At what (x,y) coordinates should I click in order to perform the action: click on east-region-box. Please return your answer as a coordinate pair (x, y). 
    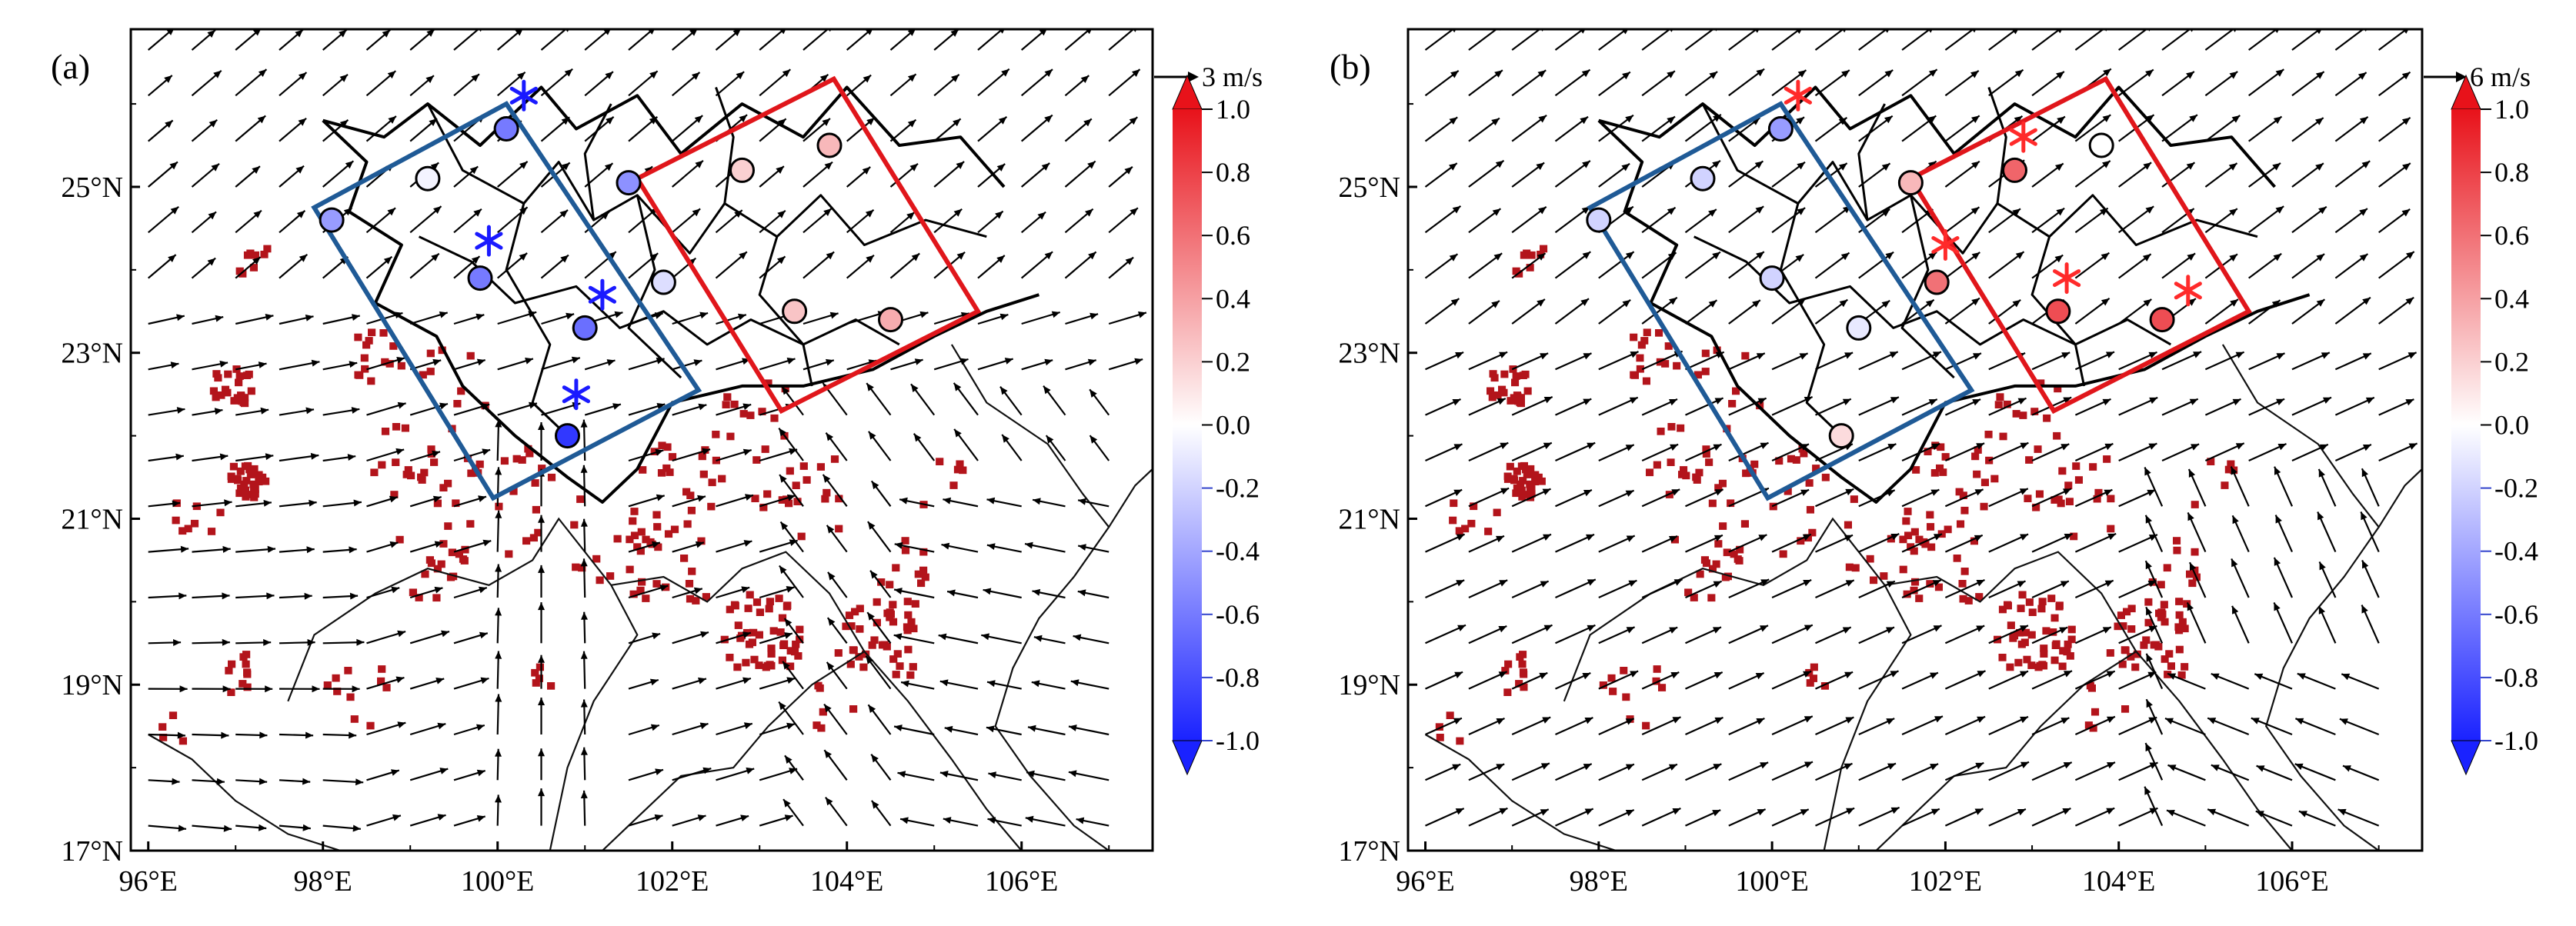
    Looking at the image, I should click on (2080, 245).